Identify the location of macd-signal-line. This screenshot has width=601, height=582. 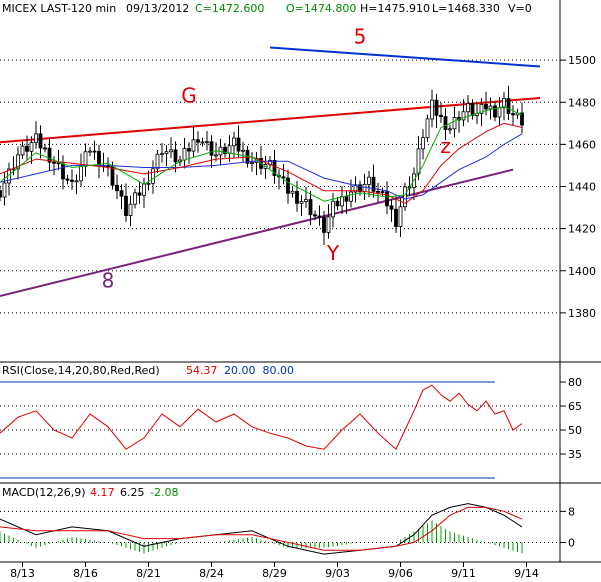
(261, 528).